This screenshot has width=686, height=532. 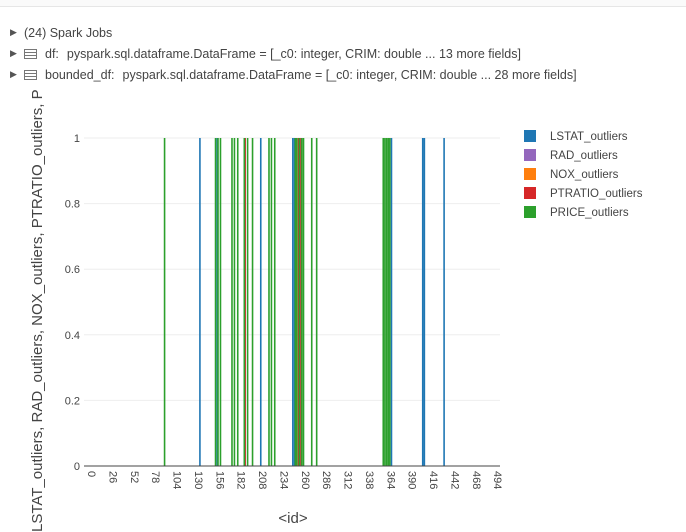 I want to click on x-tick-label: 364, so click(x=390, y=480).